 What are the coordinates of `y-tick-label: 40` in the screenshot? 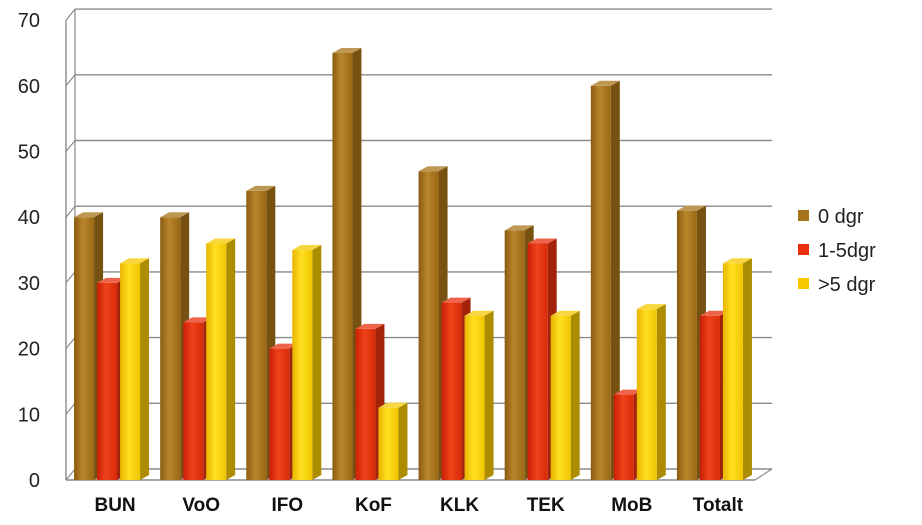 It's located at (29, 218).